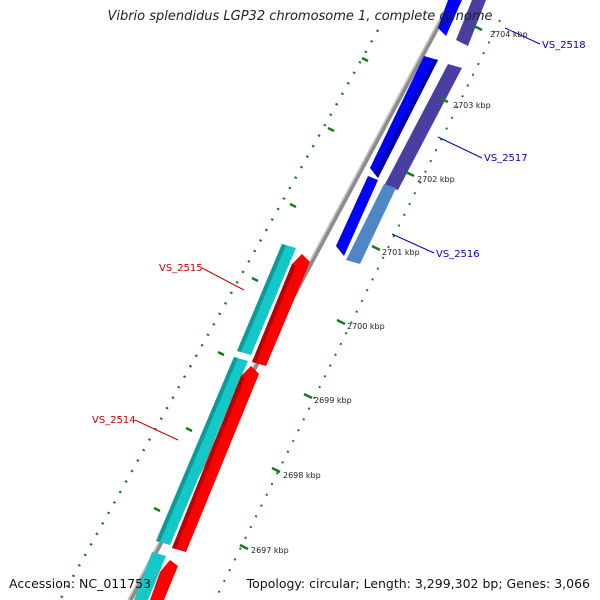 Image resolution: width=600 pixels, height=600 pixels. What do you see at coordinates (436, 179) in the screenshot?
I see `tick-label-2702: 2702 kbp` at bounding box center [436, 179].